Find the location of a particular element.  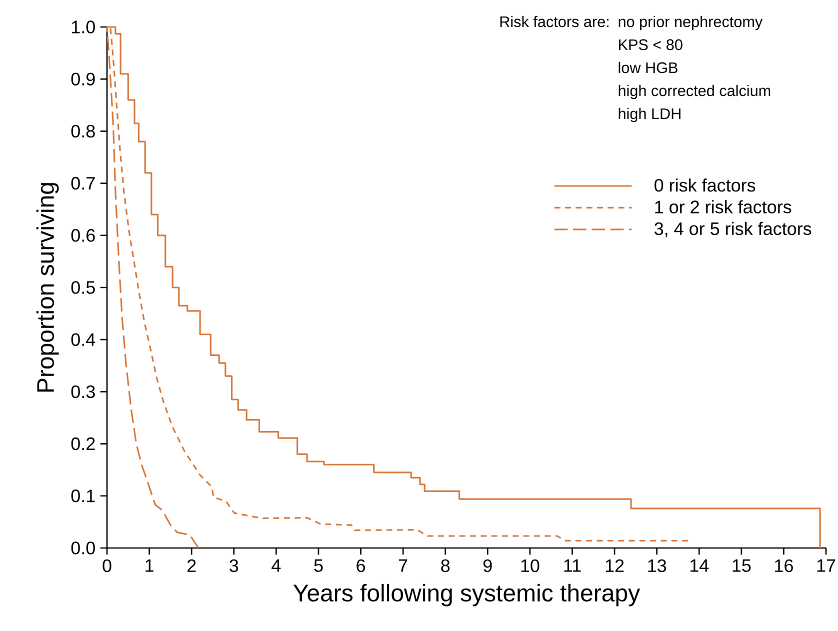

x-tick-label: 7 is located at coordinates (403, 565).